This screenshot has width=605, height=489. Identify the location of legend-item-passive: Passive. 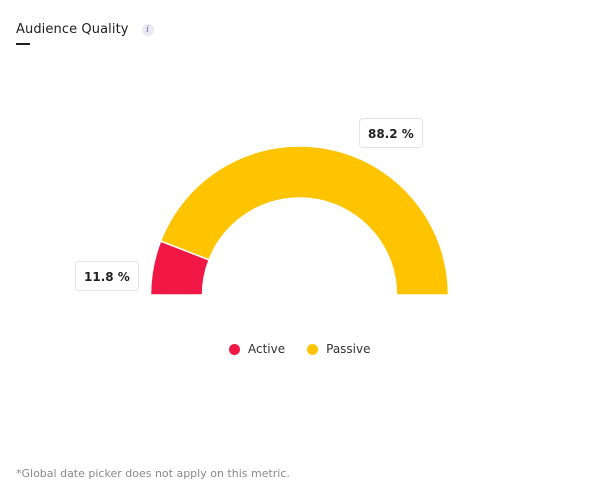
(339, 349).